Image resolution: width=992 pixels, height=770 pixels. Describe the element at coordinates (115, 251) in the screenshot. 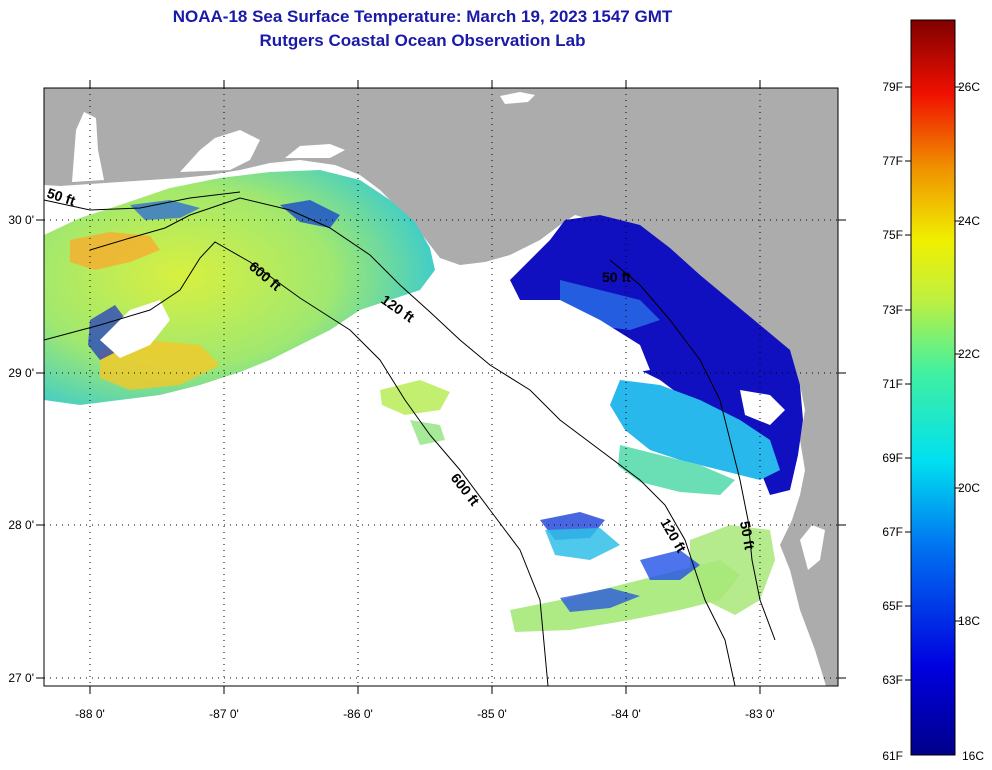

I see `sst-warm-patch` at that location.